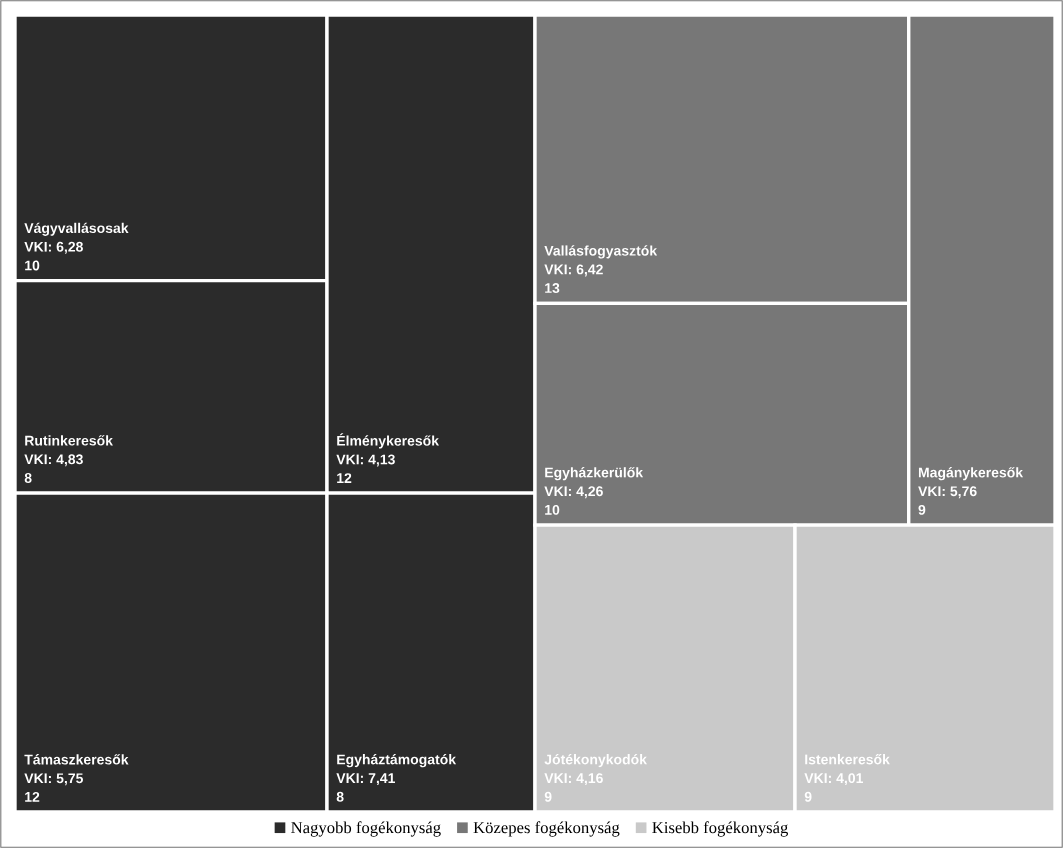 The width and height of the screenshot is (1063, 848). What do you see at coordinates (53, 779) in the screenshot?
I see `text: VKI: 5,75` at bounding box center [53, 779].